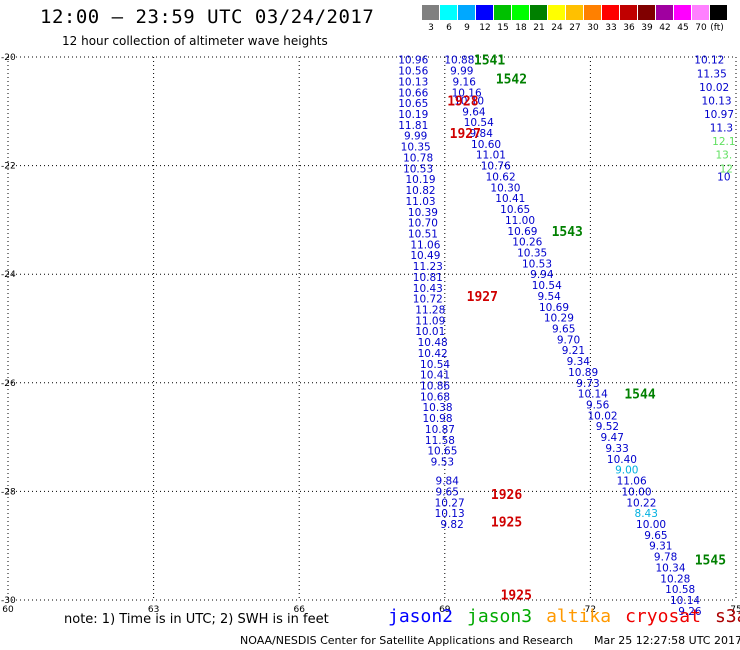 The image size is (740, 650). Describe the element at coordinates (573, 351) in the screenshot. I see `wave-height-point: 9.21` at that location.